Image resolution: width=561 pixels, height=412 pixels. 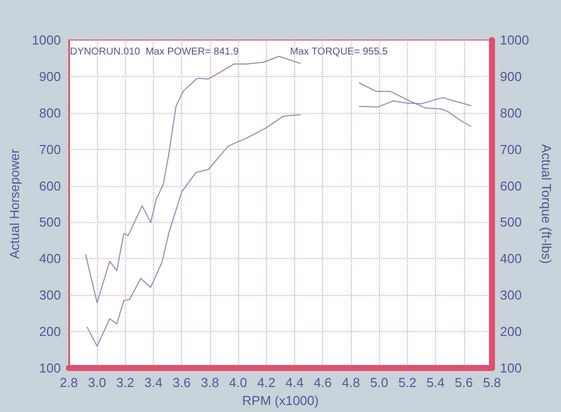 What do you see at coordinates (14, 203) in the screenshot?
I see `y-axis-title: Actual Horsepower` at bounding box center [14, 203].